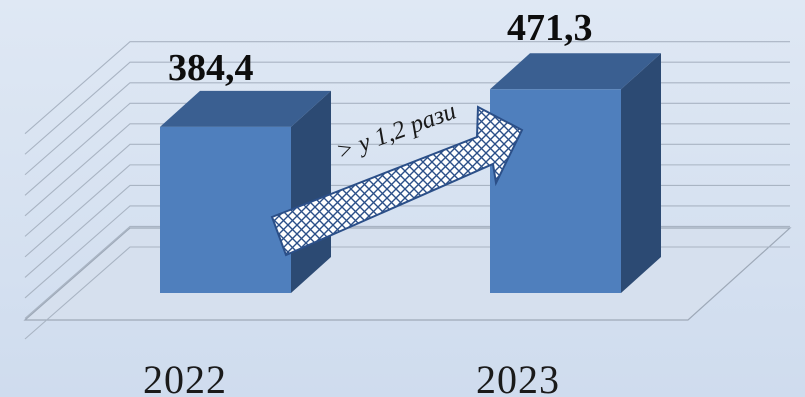  I want to click on x-tick-2023: 2023, so click(518, 377).